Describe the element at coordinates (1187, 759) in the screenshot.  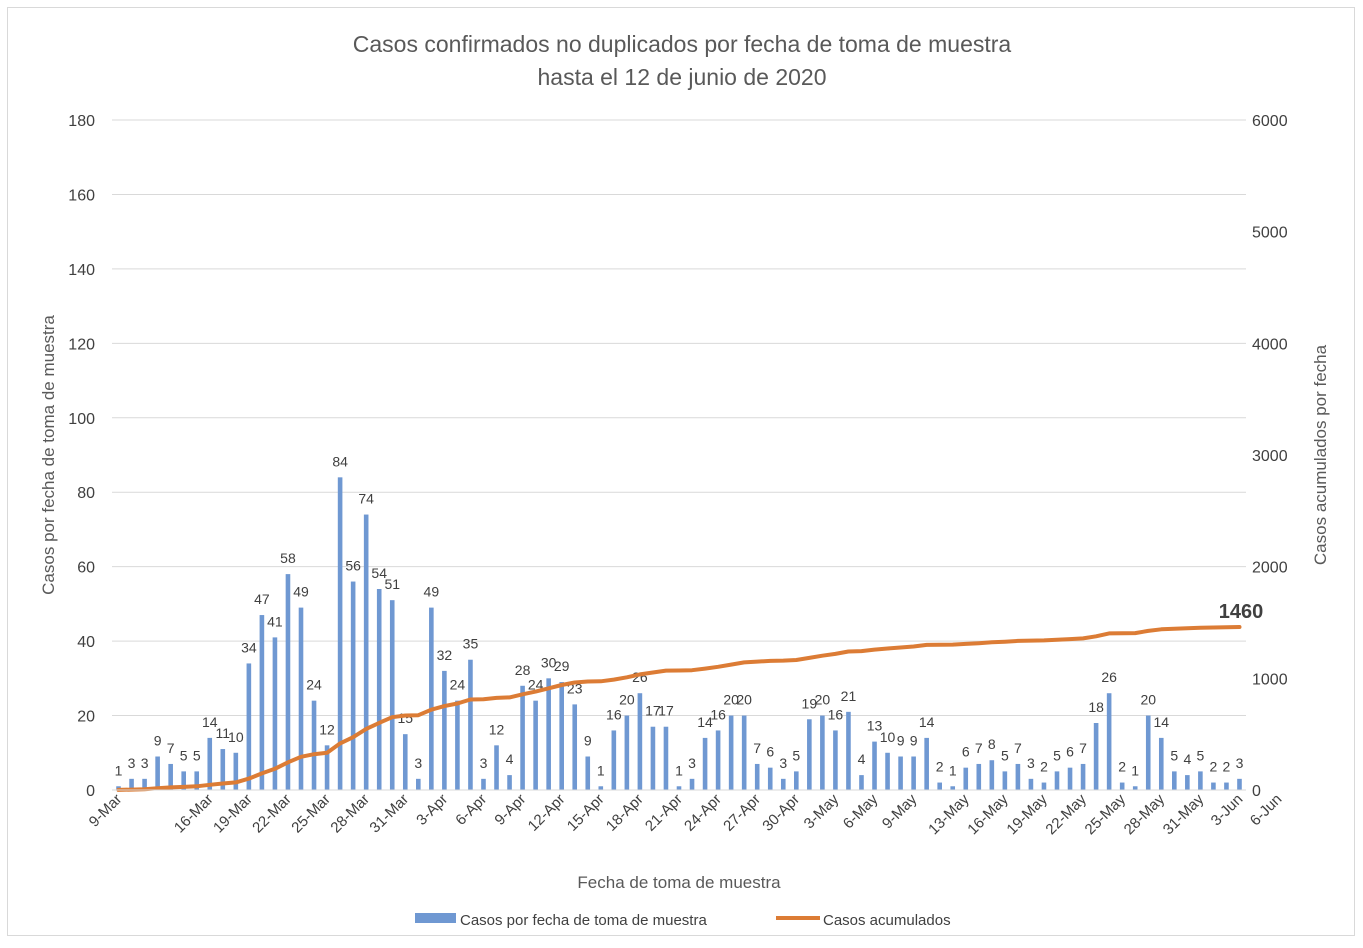
I see `bar-value-label: 4` at that location.